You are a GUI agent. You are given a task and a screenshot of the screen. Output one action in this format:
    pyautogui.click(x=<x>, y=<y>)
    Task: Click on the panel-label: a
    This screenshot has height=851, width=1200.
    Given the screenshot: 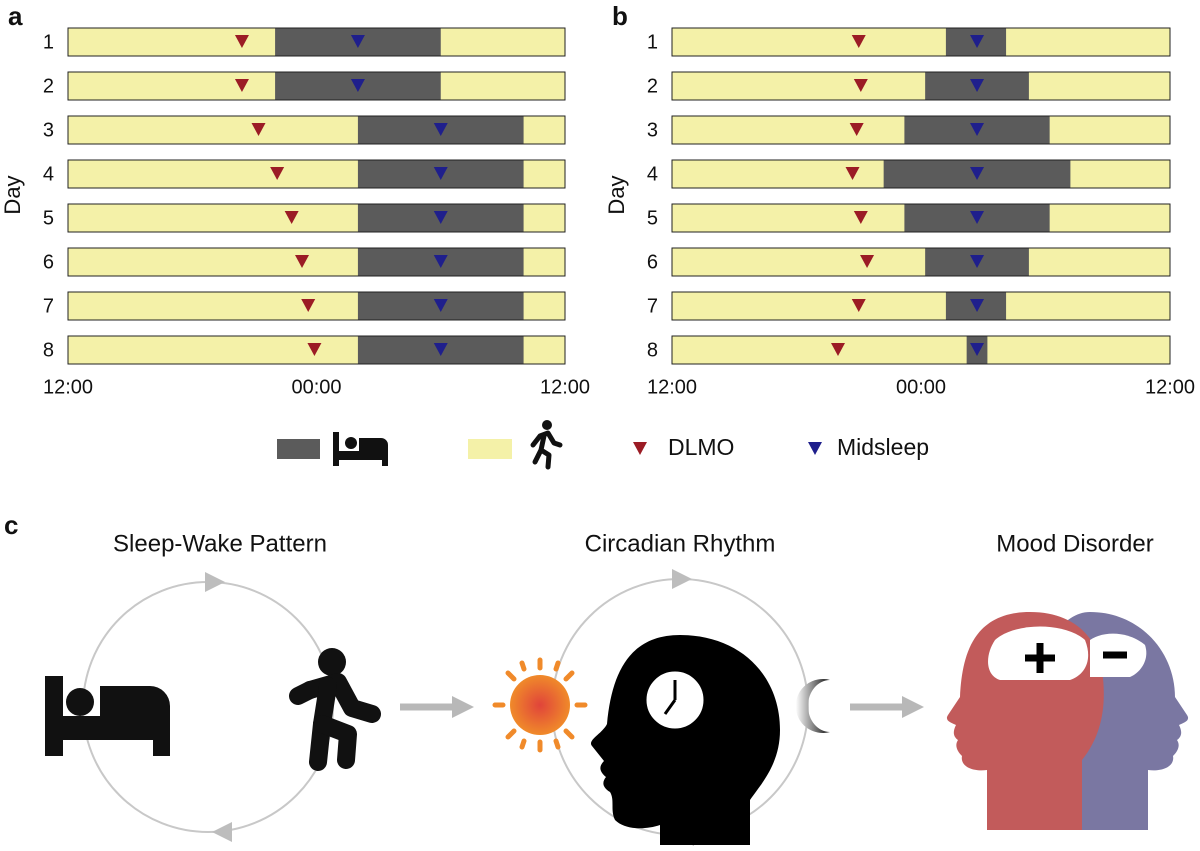 What is the action you would take?
    pyautogui.click(x=15, y=16)
    